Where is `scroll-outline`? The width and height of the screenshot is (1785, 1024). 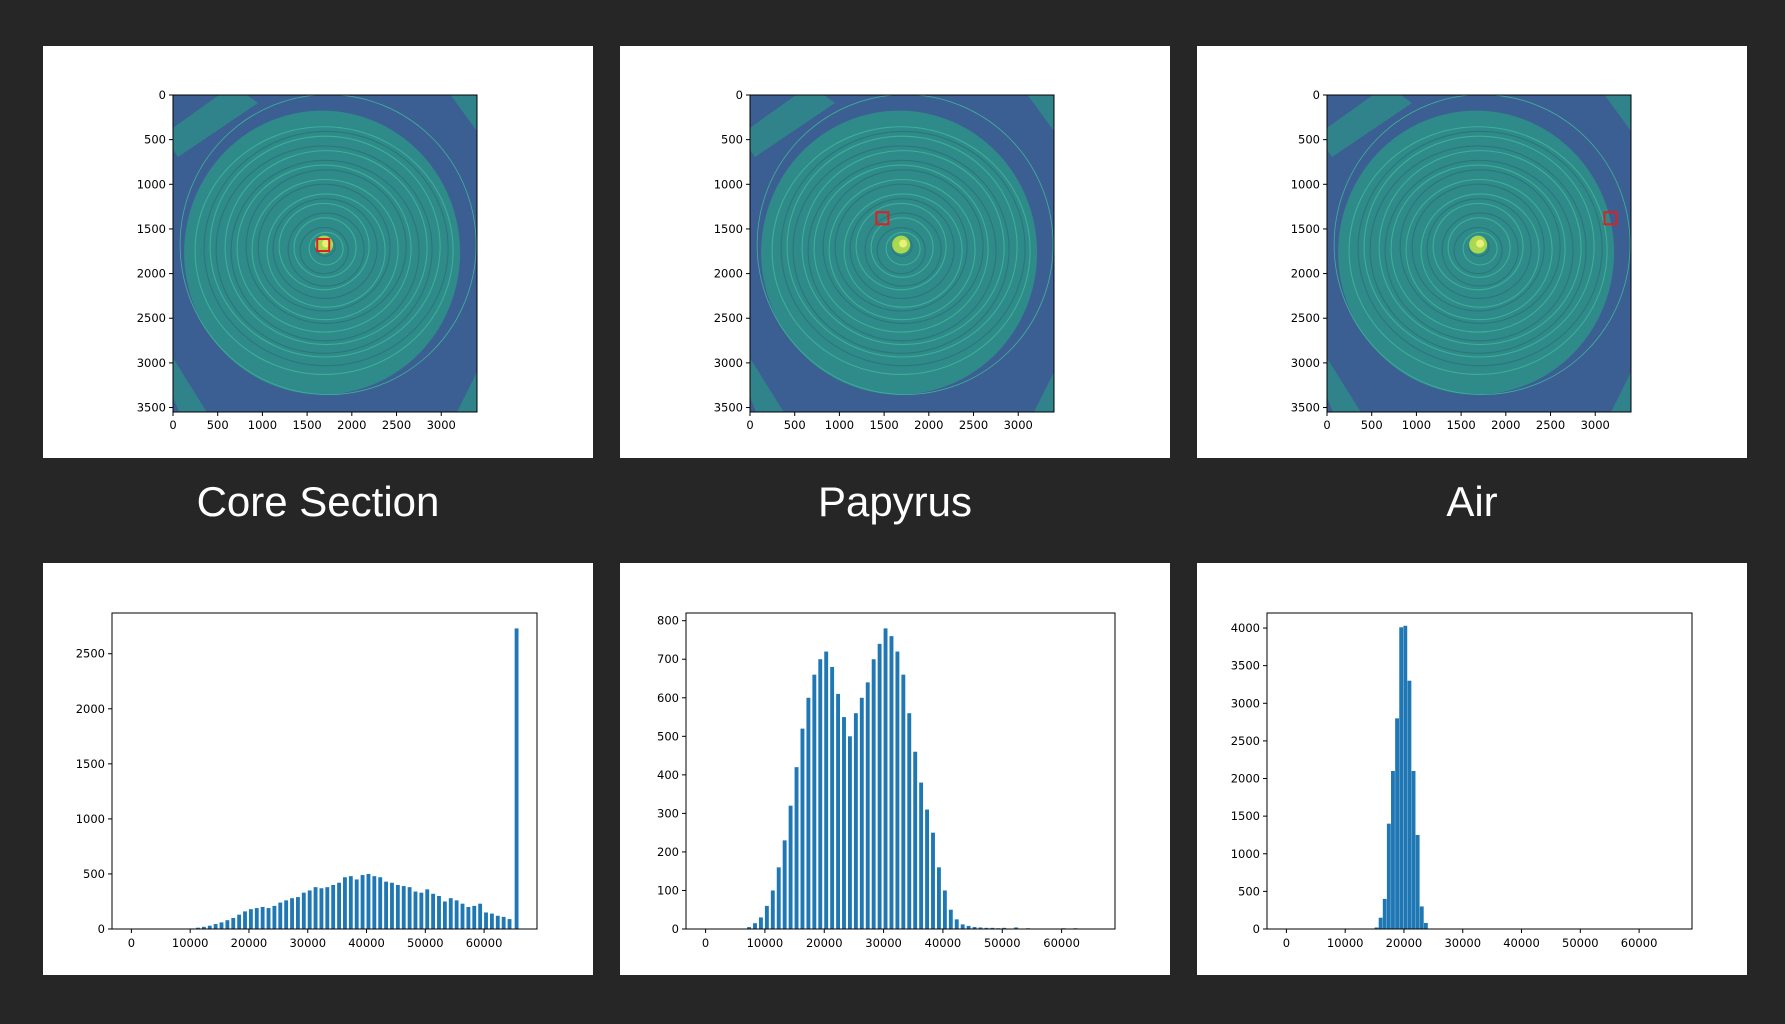 scroll-outline is located at coordinates (328, 245).